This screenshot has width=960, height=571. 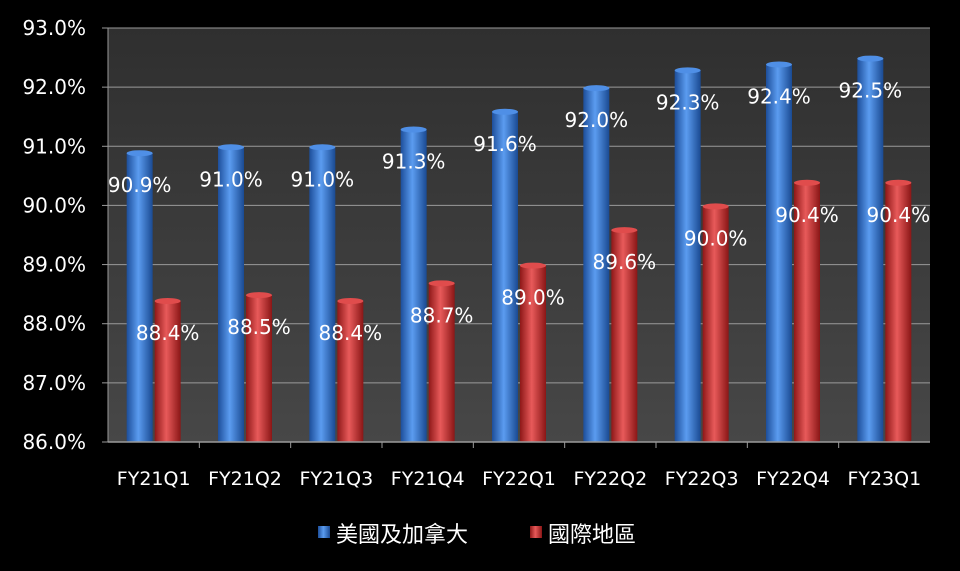 What do you see at coordinates (442, 315) in the screenshot?
I see `data-label: 88.7%` at bounding box center [442, 315].